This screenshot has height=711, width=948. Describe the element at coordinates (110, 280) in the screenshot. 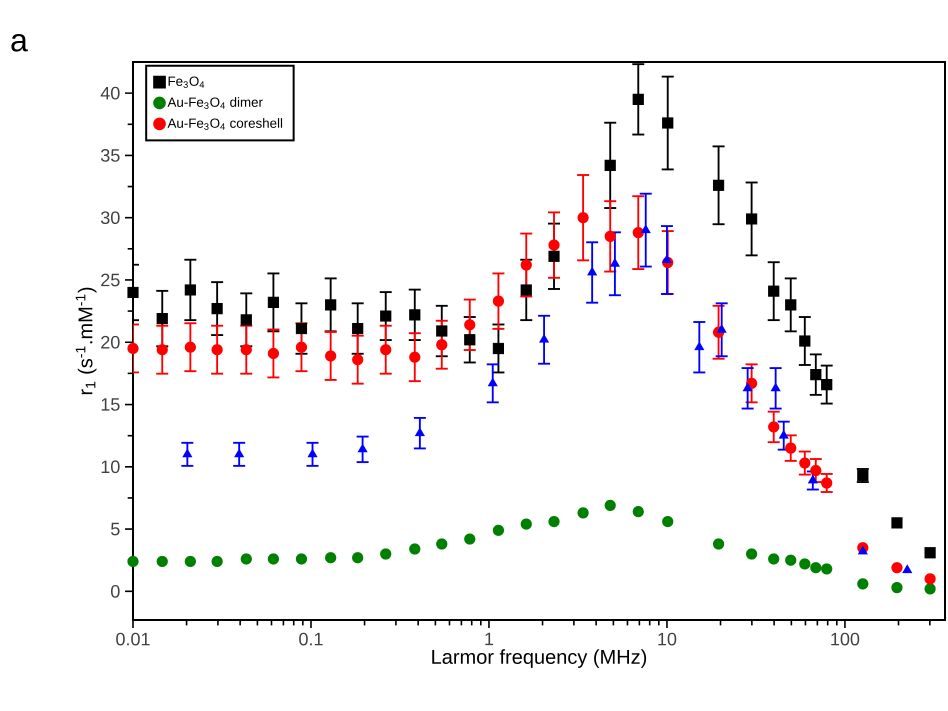

I see `y-tick-label: 25` at that location.